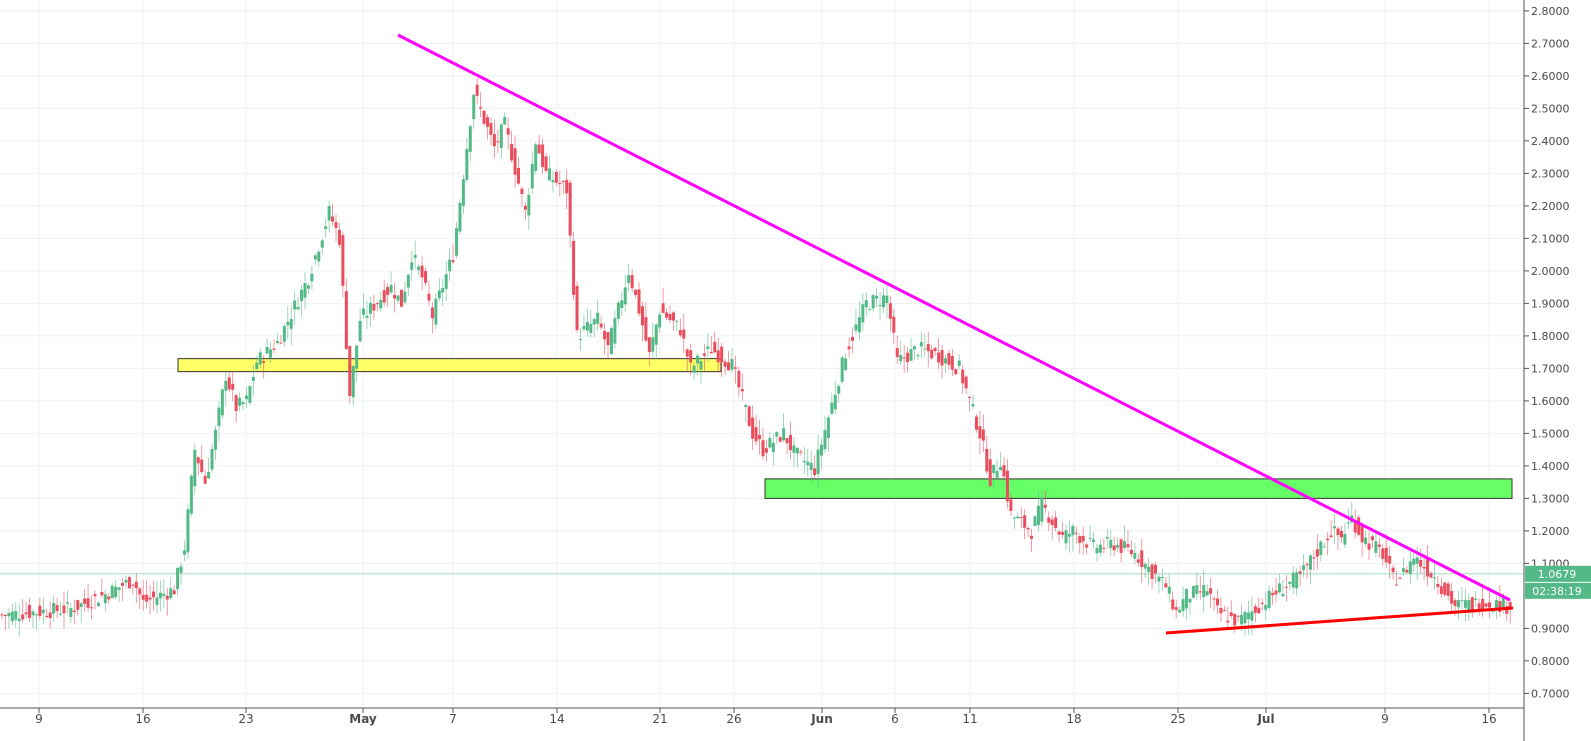 Image resolution: width=1591 pixels, height=741 pixels. I want to click on last-price-badge, so click(1558, 573).